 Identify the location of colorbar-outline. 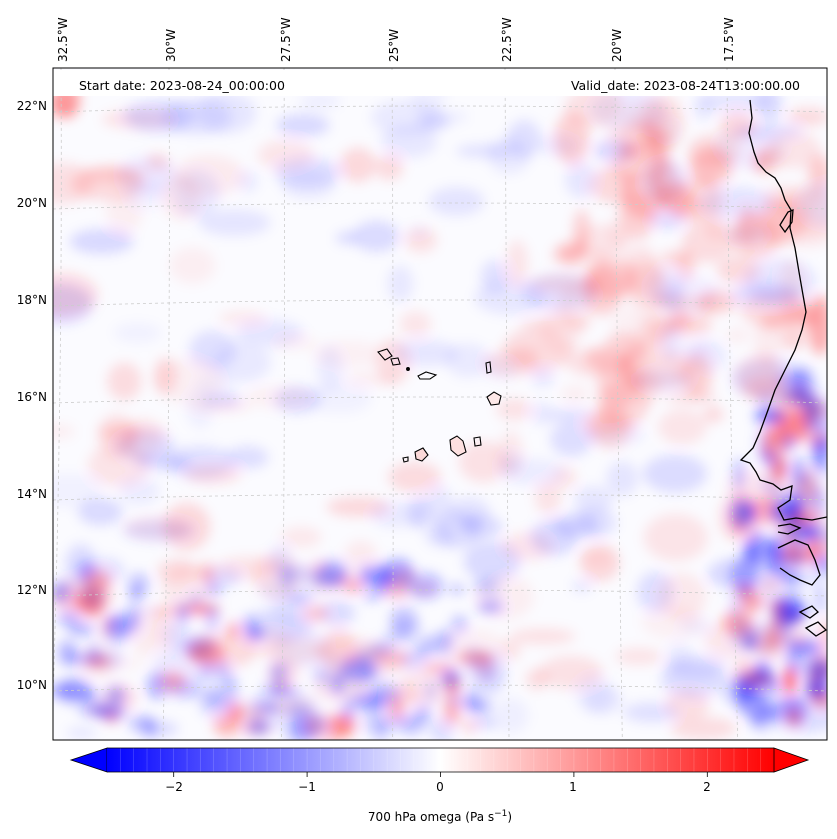
(440, 760).